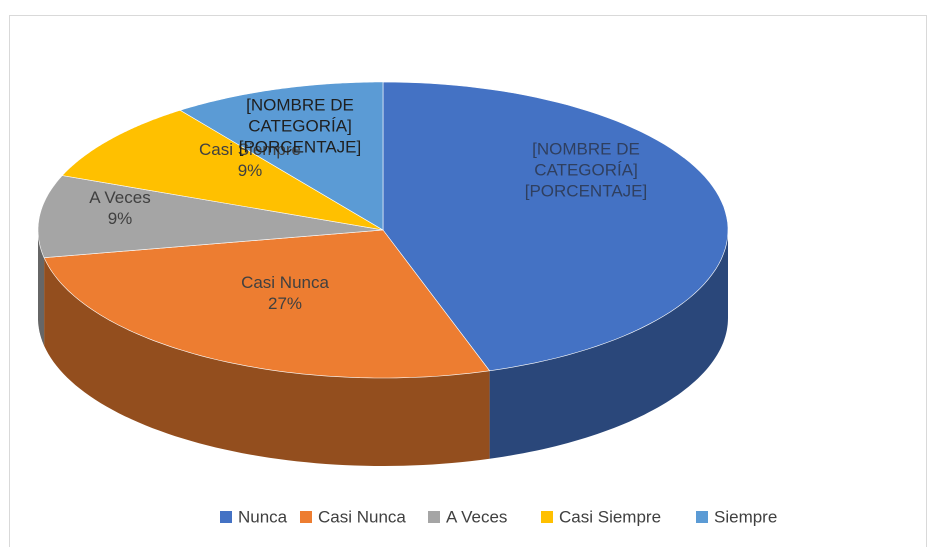 This screenshot has height=547, width=928. I want to click on data-label-text: Casi Siempre, so click(250, 149).